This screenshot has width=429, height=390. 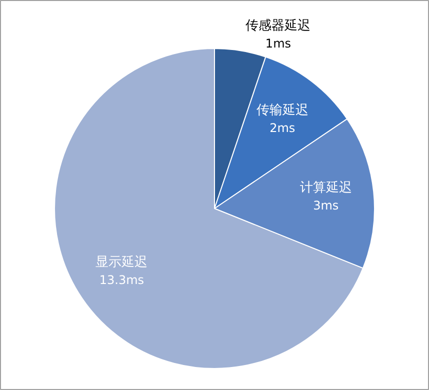 I want to click on slice-label: 计算延迟, so click(x=326, y=188).